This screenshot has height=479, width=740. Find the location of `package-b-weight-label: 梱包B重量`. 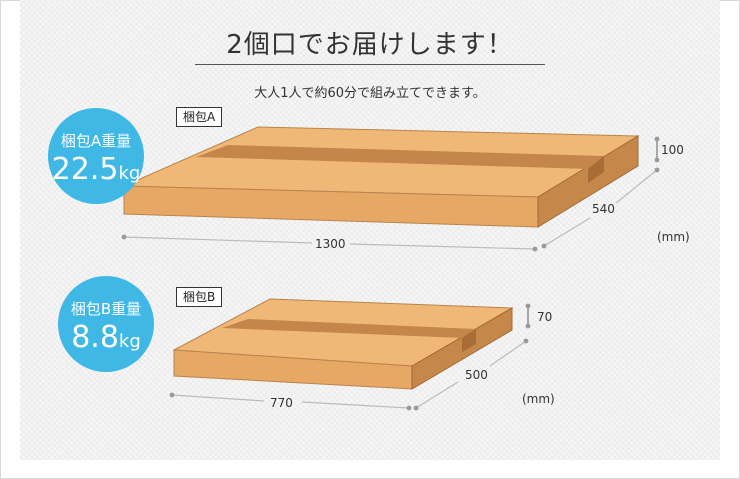

package-b-weight-label: 梱包B重量 is located at coordinates (106, 309).